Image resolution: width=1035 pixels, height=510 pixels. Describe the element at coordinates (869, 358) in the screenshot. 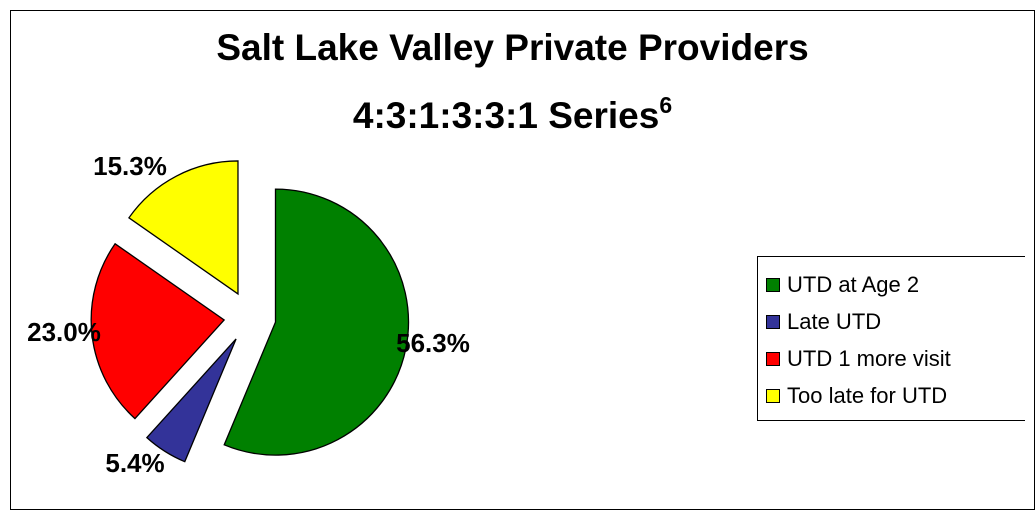

I see `legend-label: UTD 1 more visit` at that location.